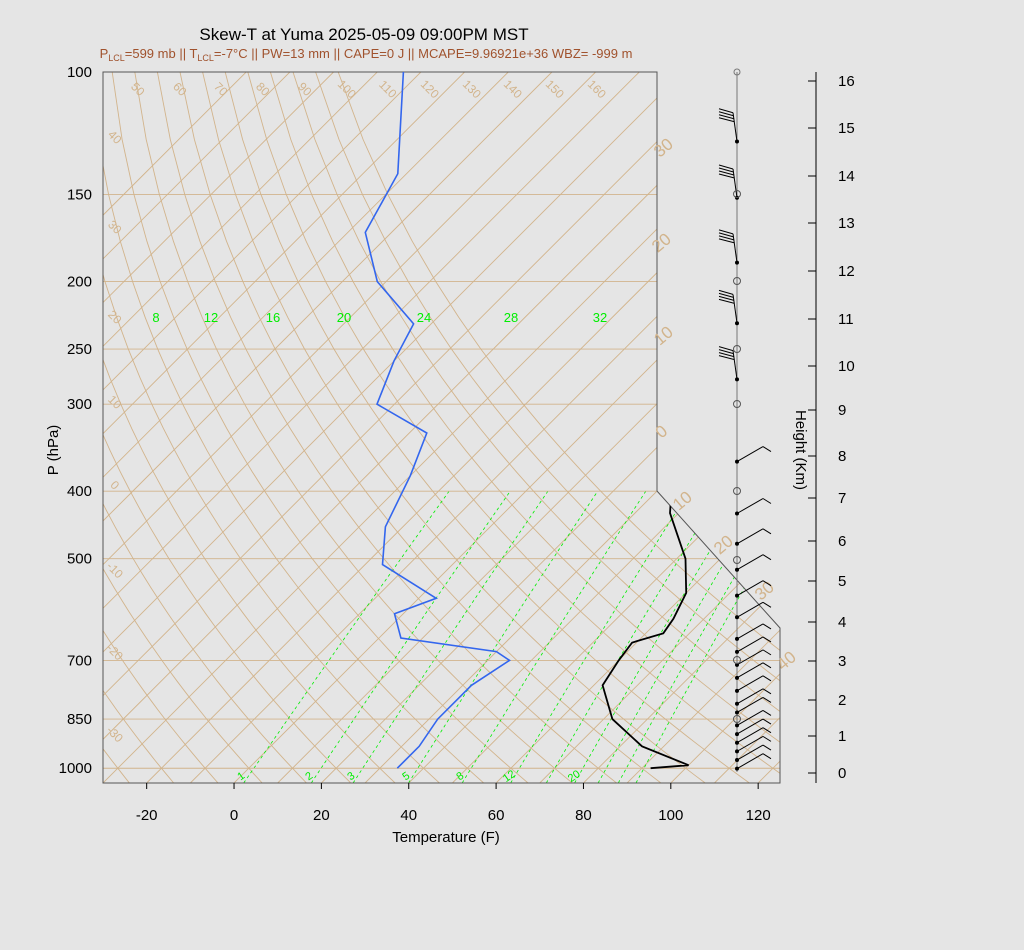 This screenshot has width=1024, height=950. I want to click on dry-adiabat-label: 30, so click(663, 147).